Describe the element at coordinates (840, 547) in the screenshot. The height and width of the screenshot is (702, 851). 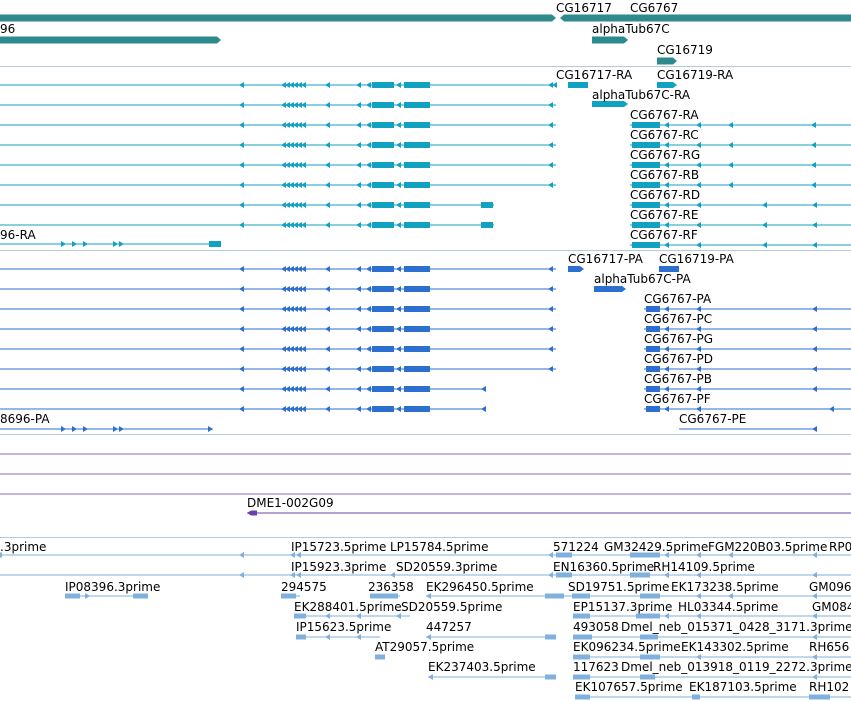
I see `feature-label: RP0` at that location.